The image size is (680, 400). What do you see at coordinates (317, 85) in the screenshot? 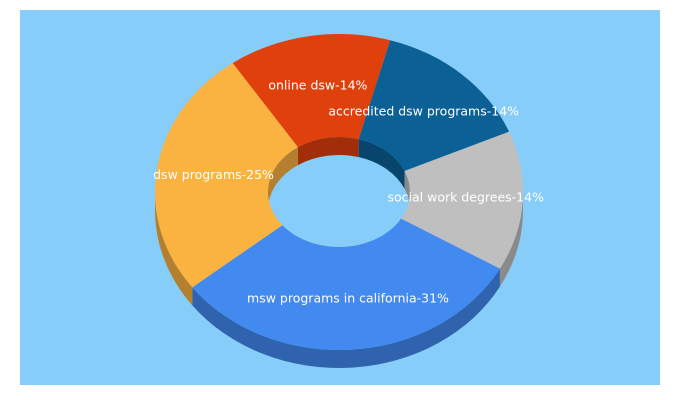
I see `slice-label: online dsw-14%` at bounding box center [317, 85].